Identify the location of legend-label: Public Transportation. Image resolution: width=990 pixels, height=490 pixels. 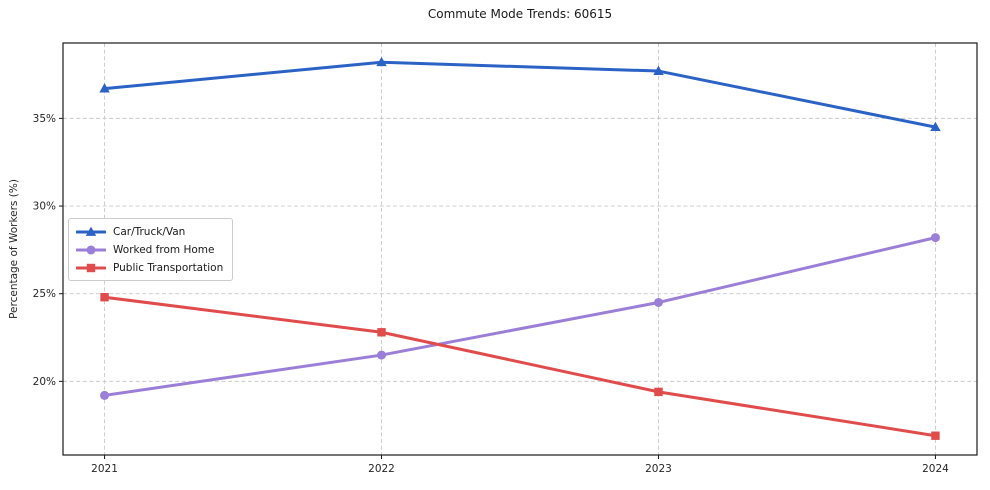
(168, 267).